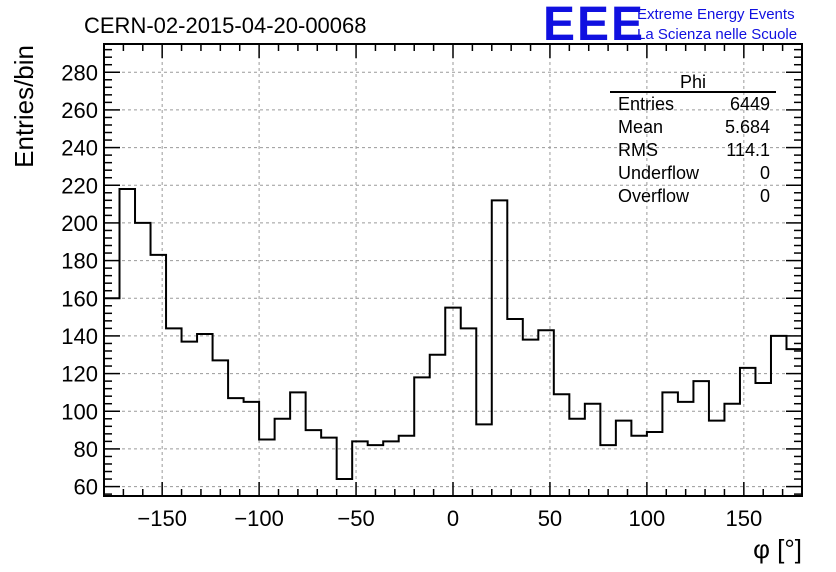 The height and width of the screenshot is (572, 836). I want to click on x-tick-label: −50, so click(355, 518).